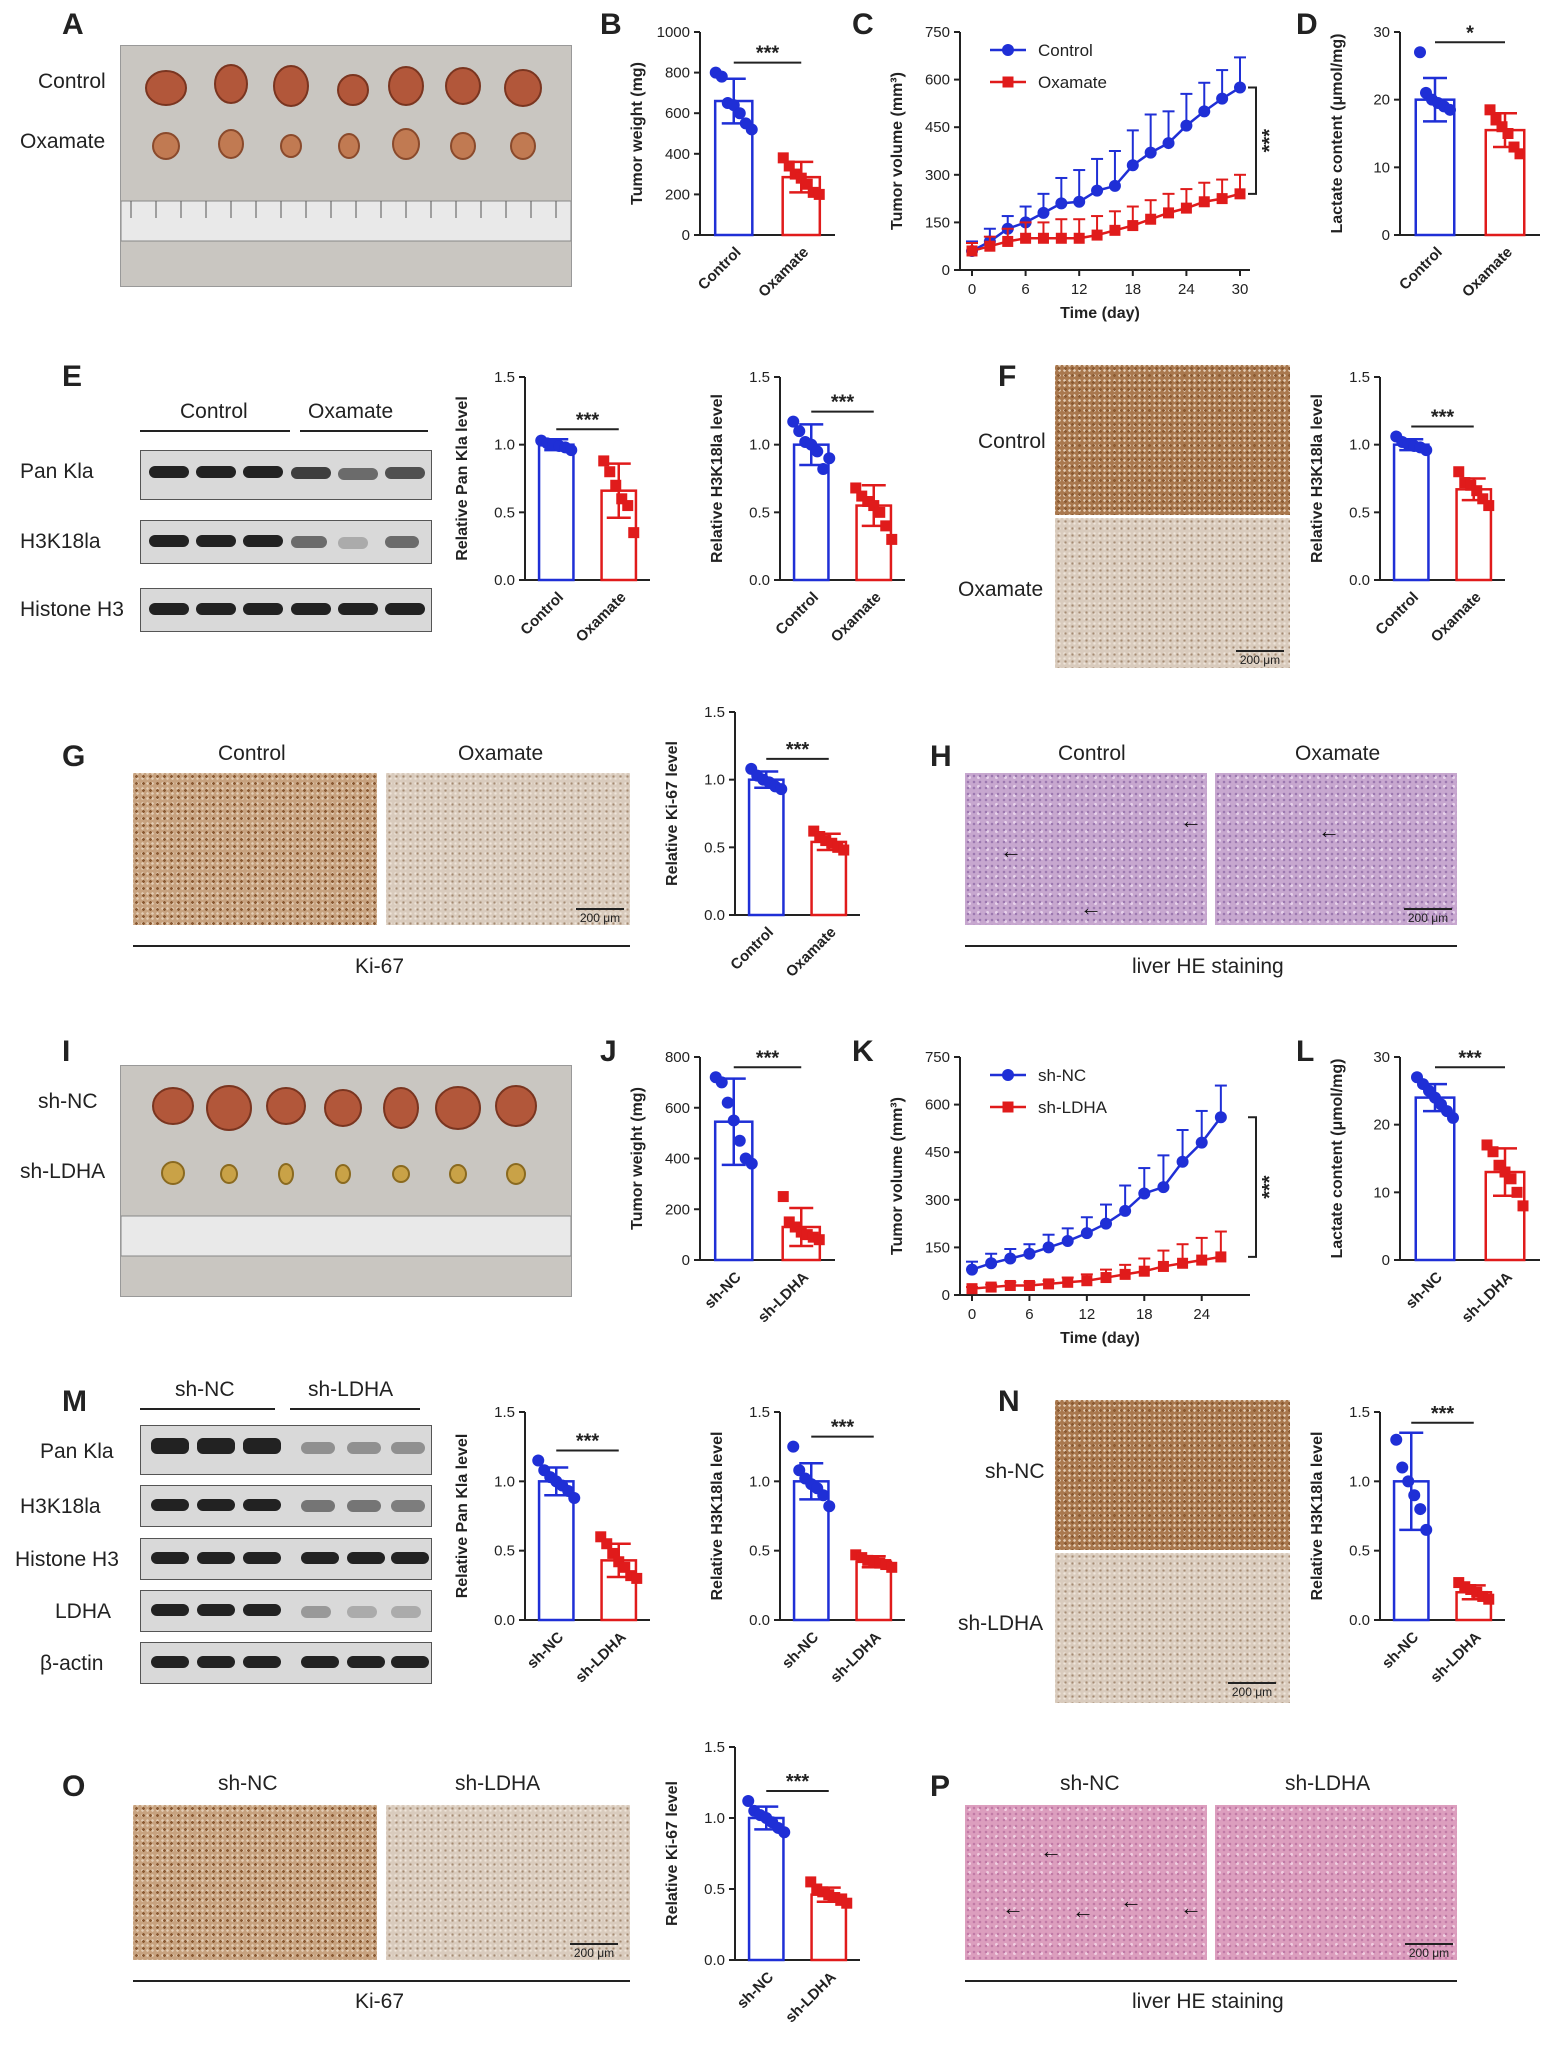  I want to click on caption-liver-he: liver HE staining, so click(1208, 966).